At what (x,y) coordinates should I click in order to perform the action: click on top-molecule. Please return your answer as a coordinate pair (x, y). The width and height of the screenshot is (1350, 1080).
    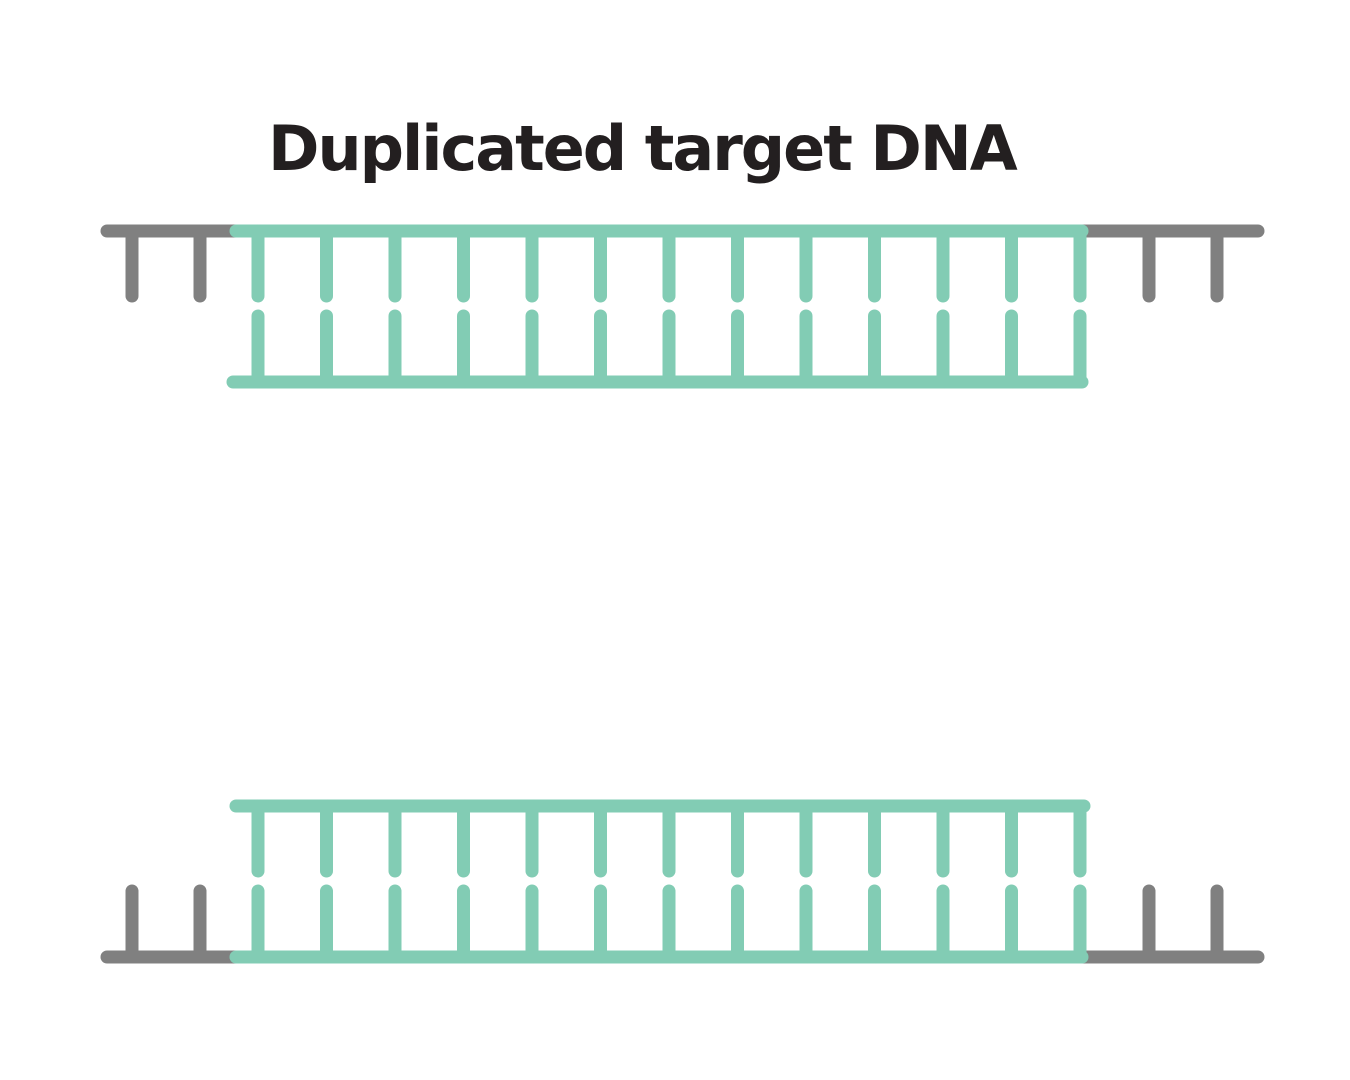
    Looking at the image, I should click on (682, 306).